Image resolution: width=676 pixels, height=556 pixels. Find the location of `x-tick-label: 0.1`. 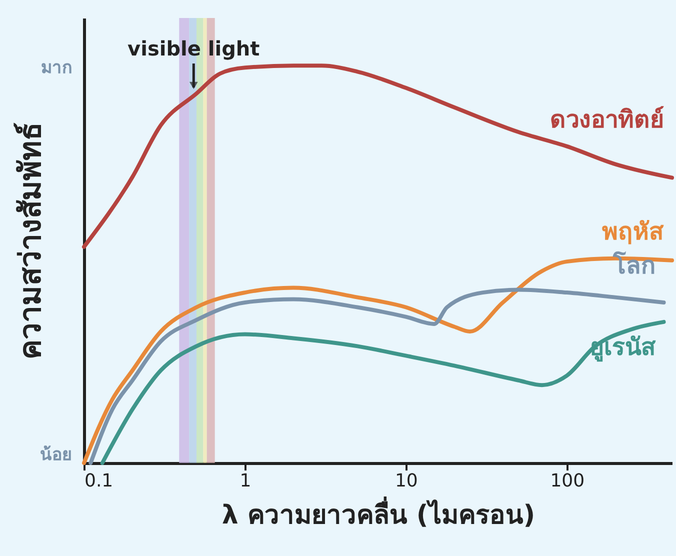

x-tick-label: 0.1 is located at coordinates (99, 481).